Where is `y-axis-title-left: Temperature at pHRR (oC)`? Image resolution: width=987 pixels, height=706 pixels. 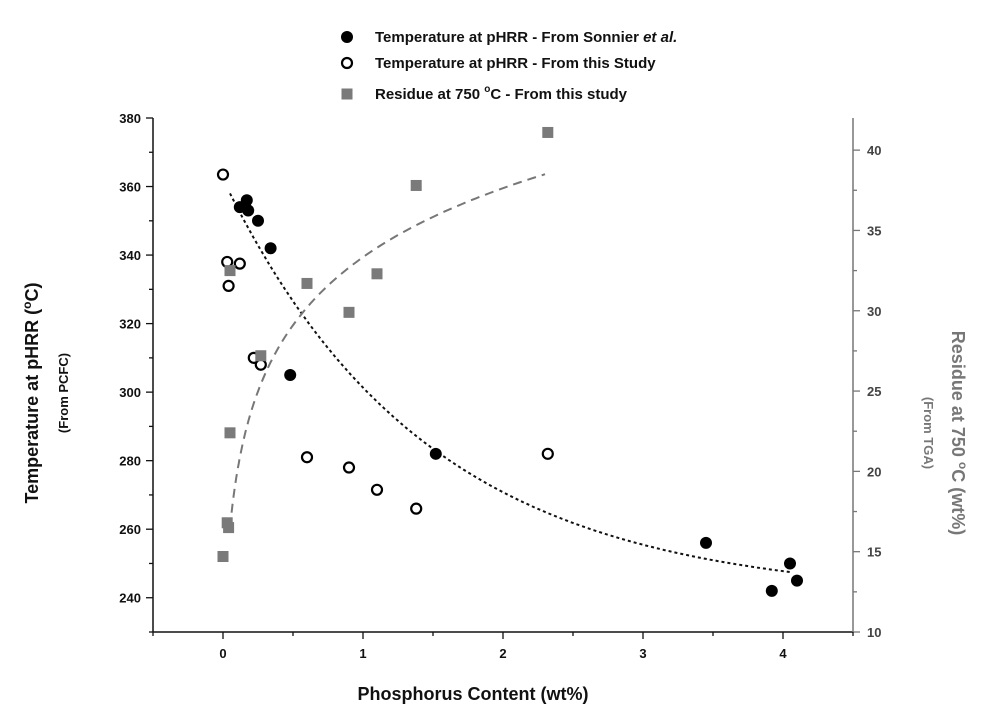
y-axis-title-left: Temperature at pHRR (oC) is located at coordinates (31, 392).